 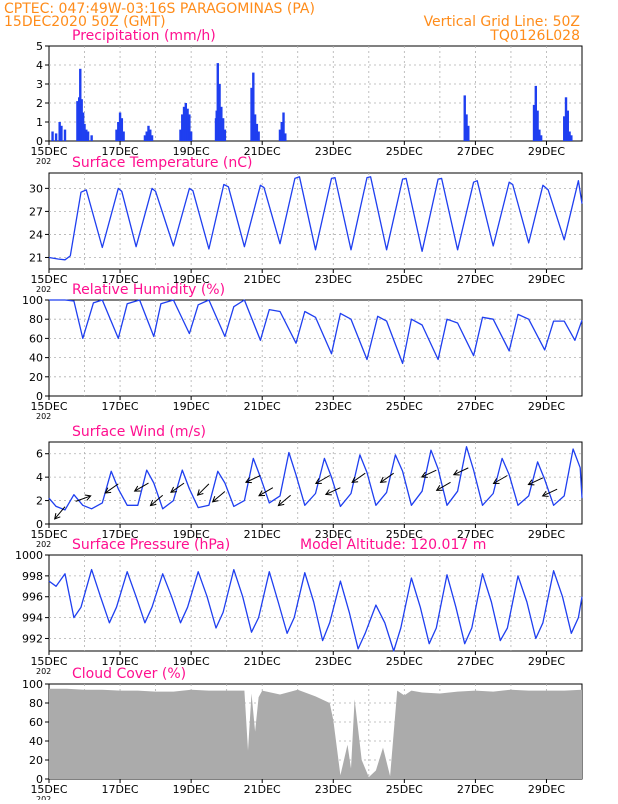 I want to click on y-tick-label: 992, so click(x=32, y=638).